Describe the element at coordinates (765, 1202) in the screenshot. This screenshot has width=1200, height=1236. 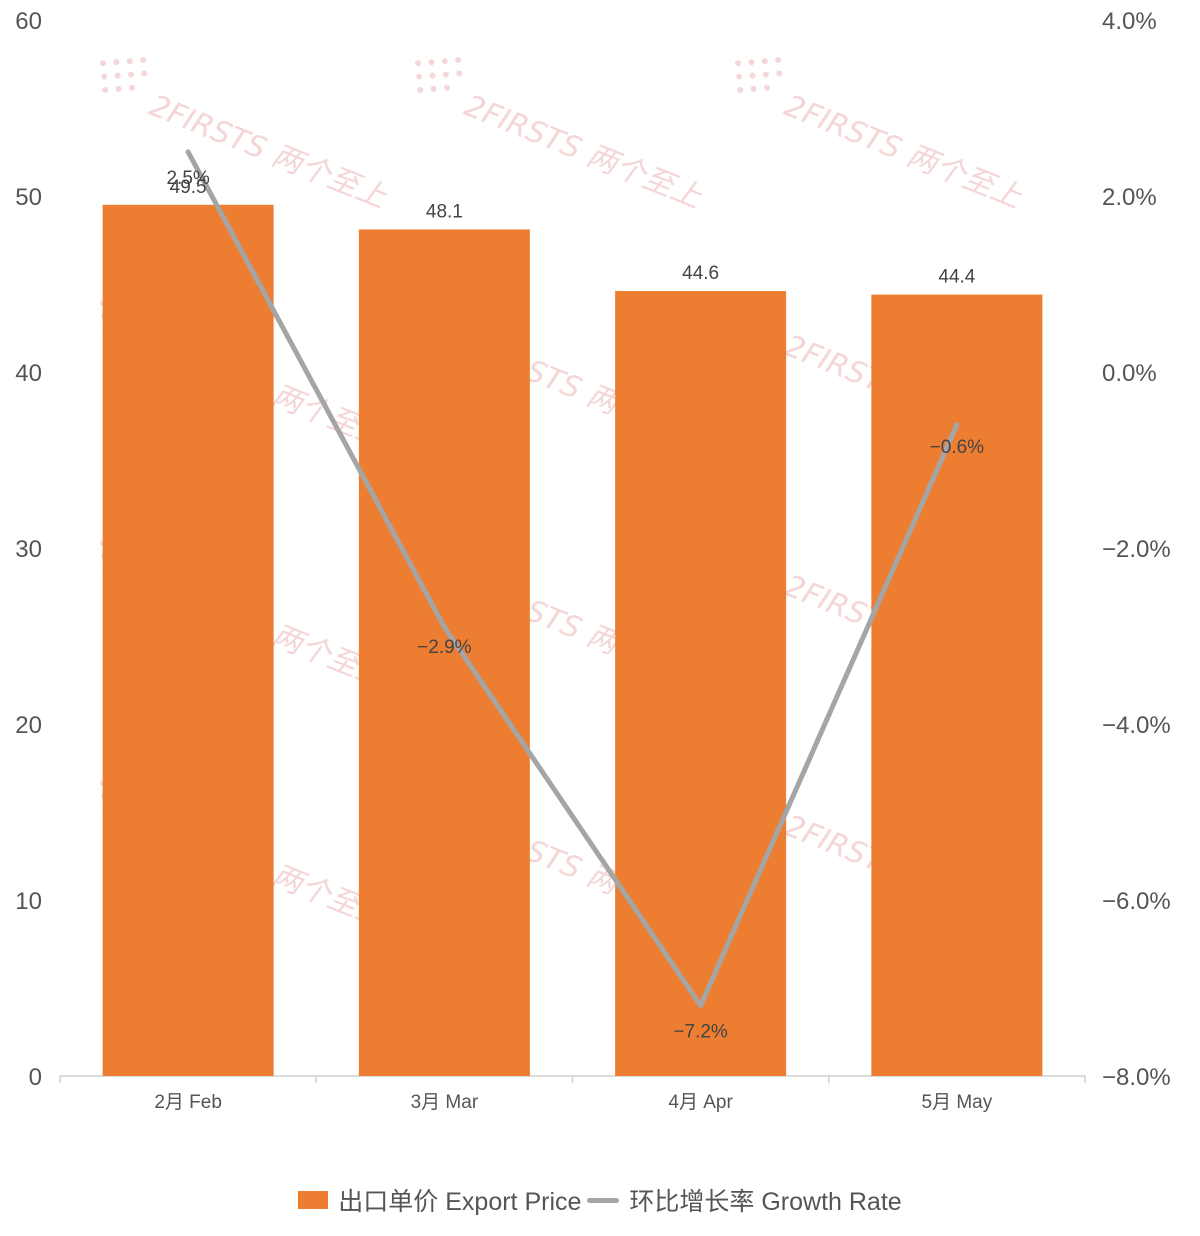
I see `legend-label-growth-rate: 环比增长率 Growth Rate` at that location.